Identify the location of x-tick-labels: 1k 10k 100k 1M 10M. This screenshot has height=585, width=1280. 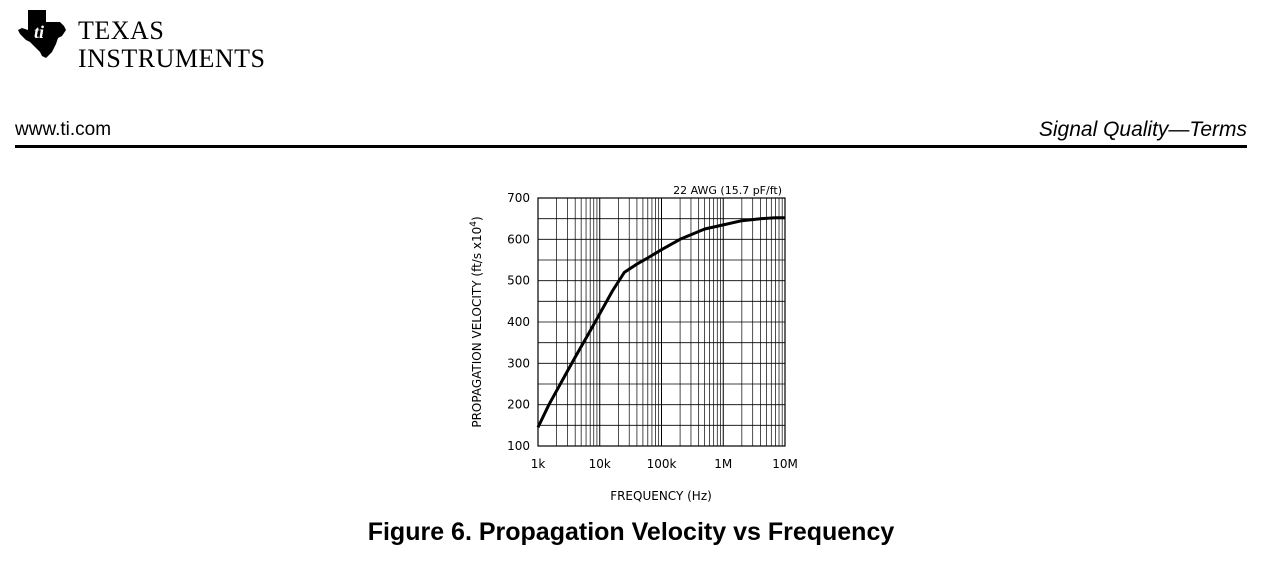
(664, 464).